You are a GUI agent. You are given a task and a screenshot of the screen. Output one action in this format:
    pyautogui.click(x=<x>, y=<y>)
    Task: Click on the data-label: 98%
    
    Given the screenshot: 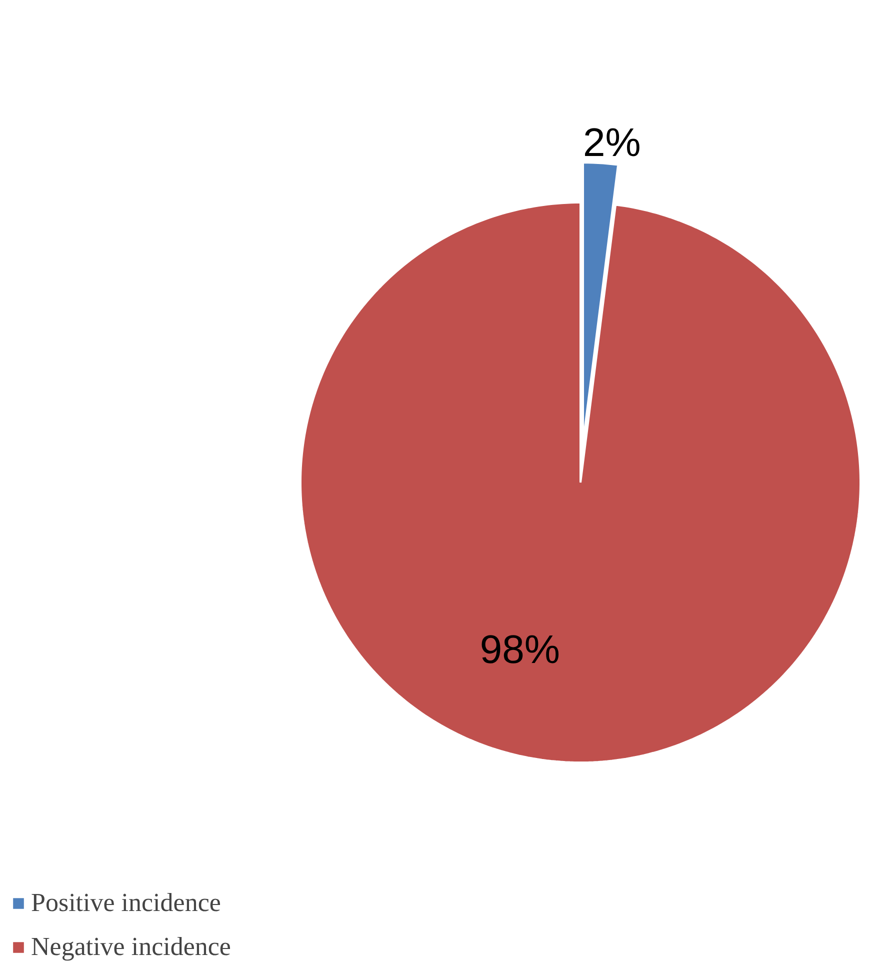 What is the action you would take?
    pyautogui.click(x=520, y=650)
    